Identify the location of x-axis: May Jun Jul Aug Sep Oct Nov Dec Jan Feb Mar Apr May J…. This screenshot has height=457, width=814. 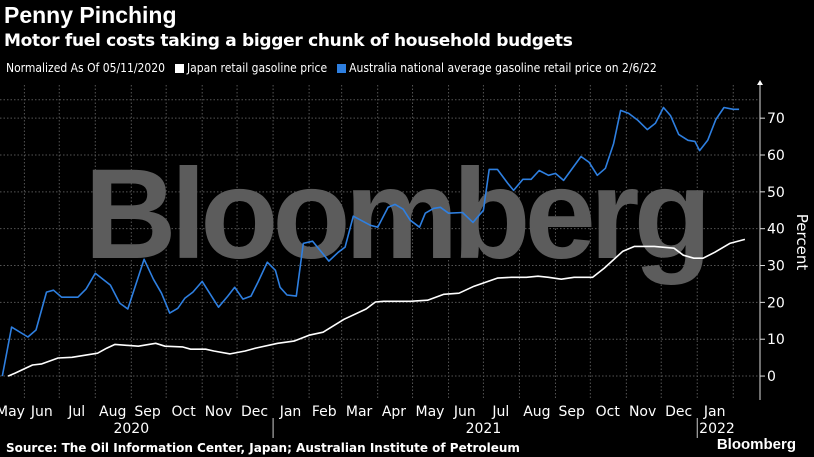
(367, 421).